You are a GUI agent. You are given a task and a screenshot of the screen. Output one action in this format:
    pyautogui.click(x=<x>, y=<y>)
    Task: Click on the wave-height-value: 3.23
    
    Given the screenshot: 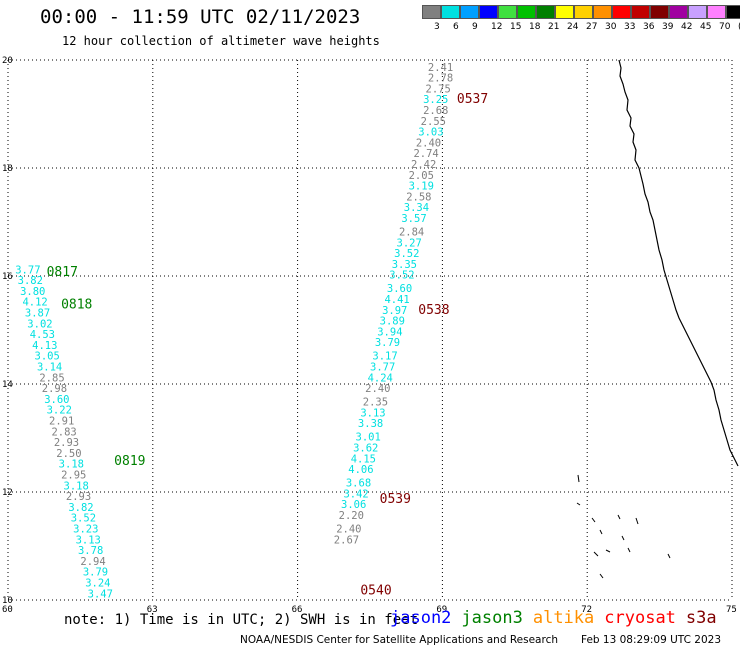 What is the action you would take?
    pyautogui.click(x=85, y=530)
    